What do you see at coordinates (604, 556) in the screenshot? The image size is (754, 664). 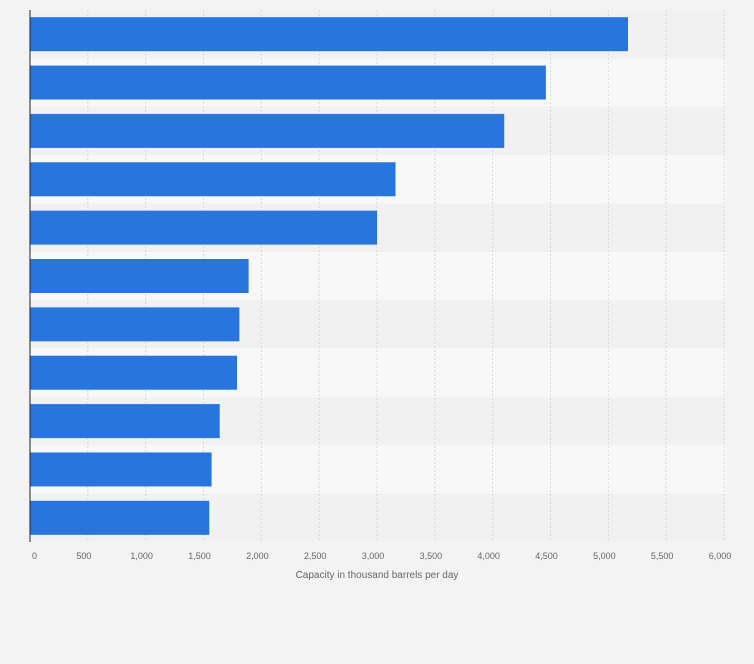 I see `x-tick-label: 5,000` at bounding box center [604, 556].